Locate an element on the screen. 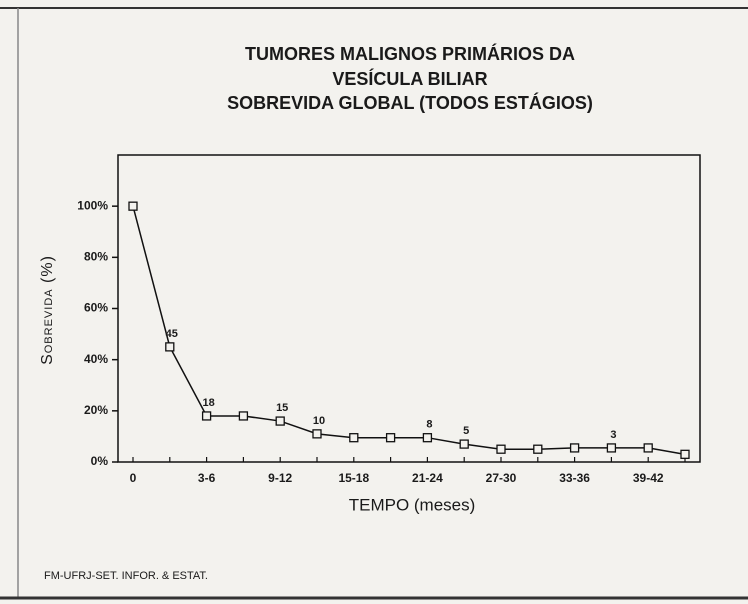 This screenshot has height=604, width=748. y-tick-label: 80% is located at coordinates (96, 257).